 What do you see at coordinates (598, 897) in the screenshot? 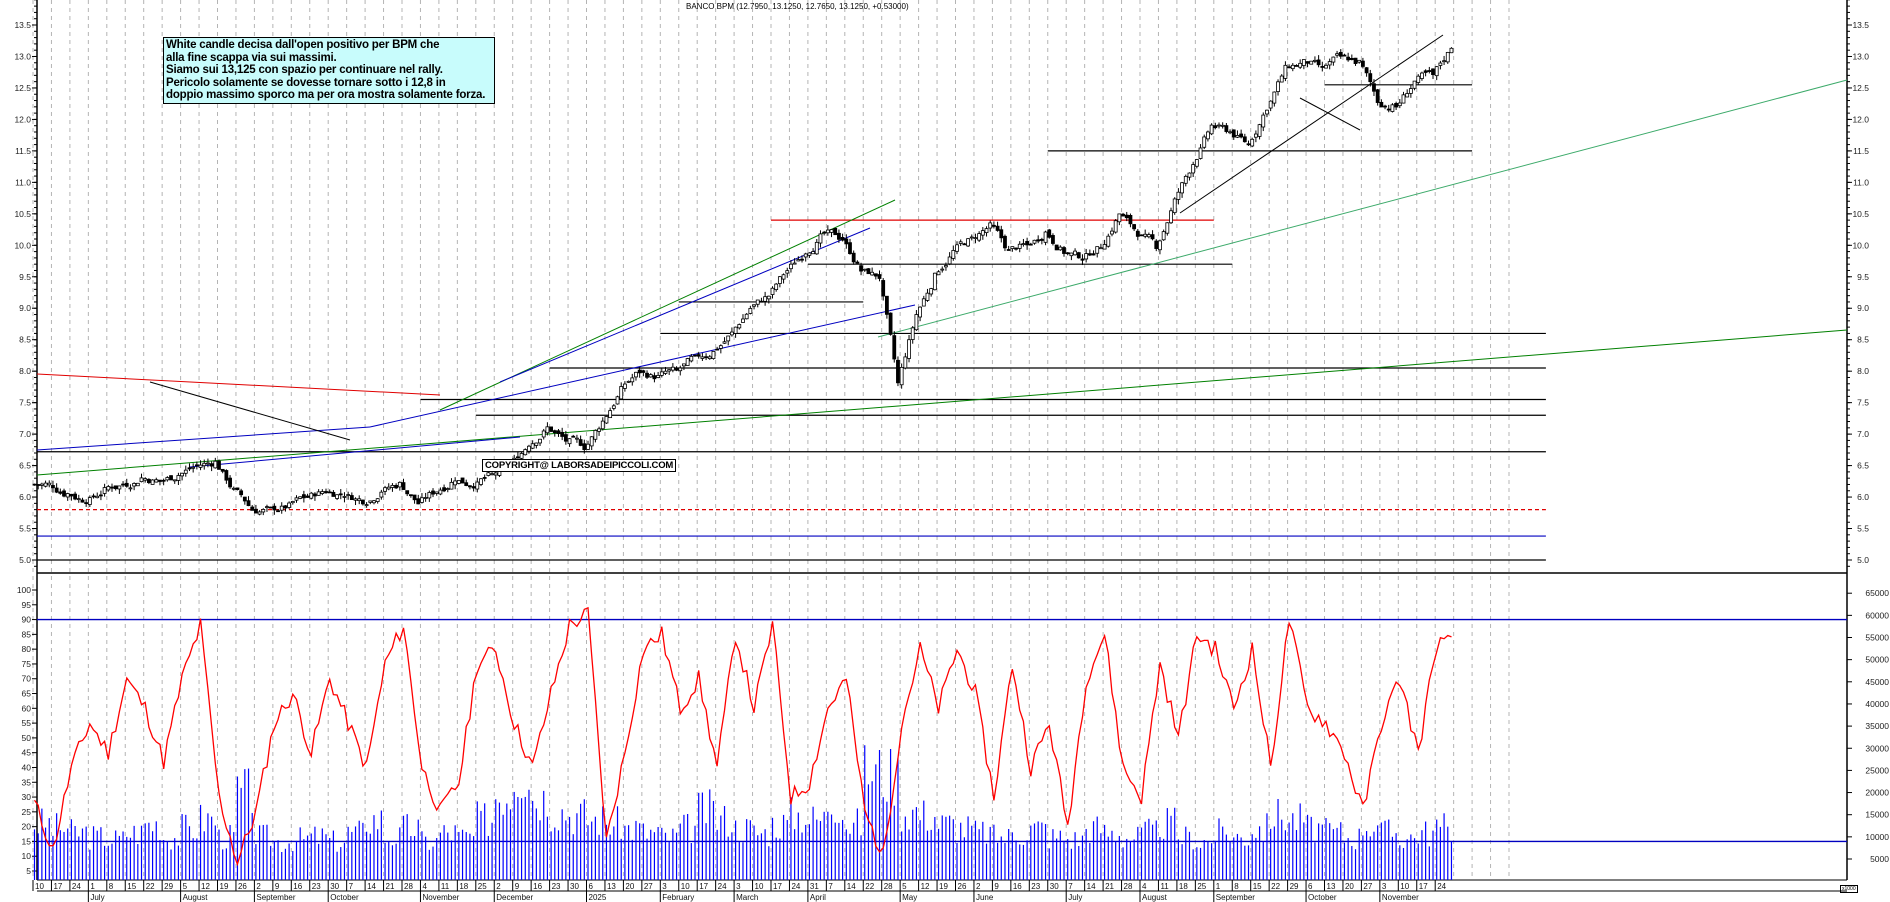
I see `month-label: 2025` at bounding box center [598, 897].